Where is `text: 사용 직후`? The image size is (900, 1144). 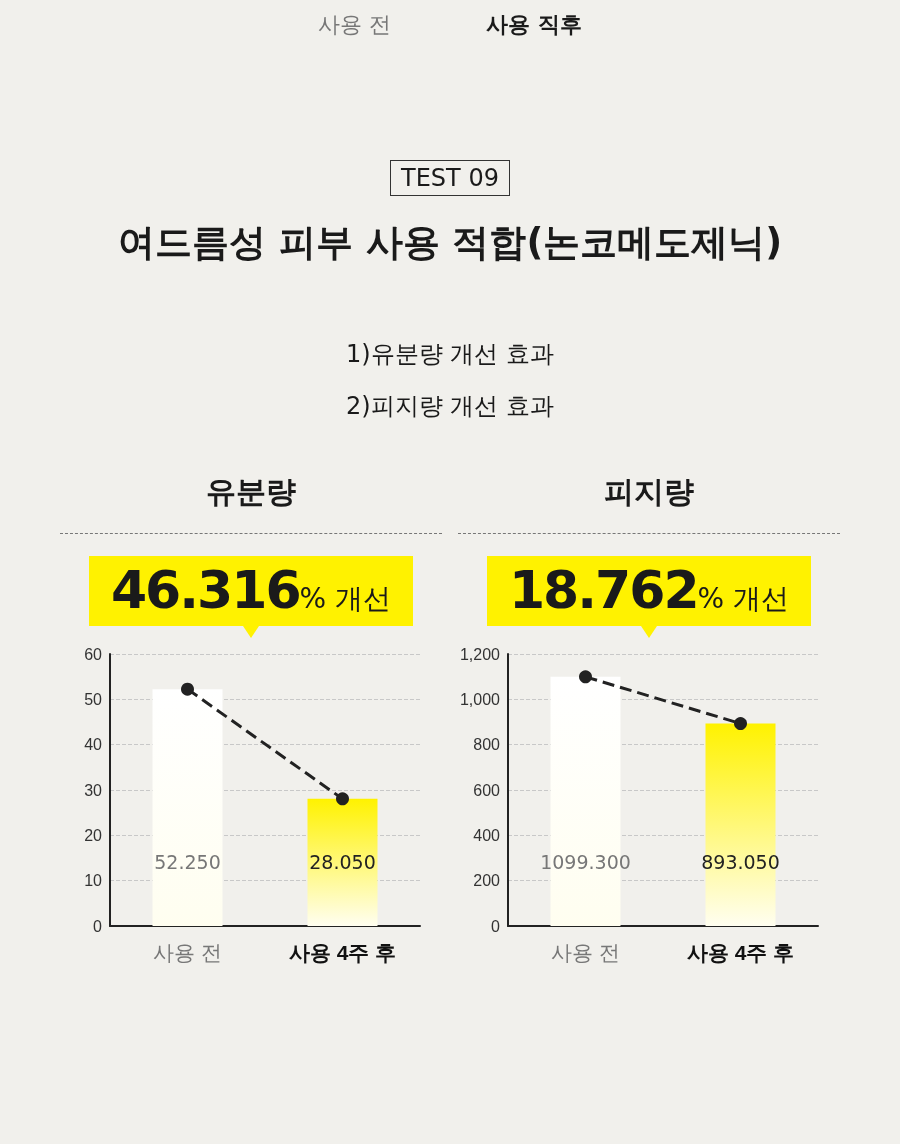 text: 사용 직후 is located at coordinates (534, 25).